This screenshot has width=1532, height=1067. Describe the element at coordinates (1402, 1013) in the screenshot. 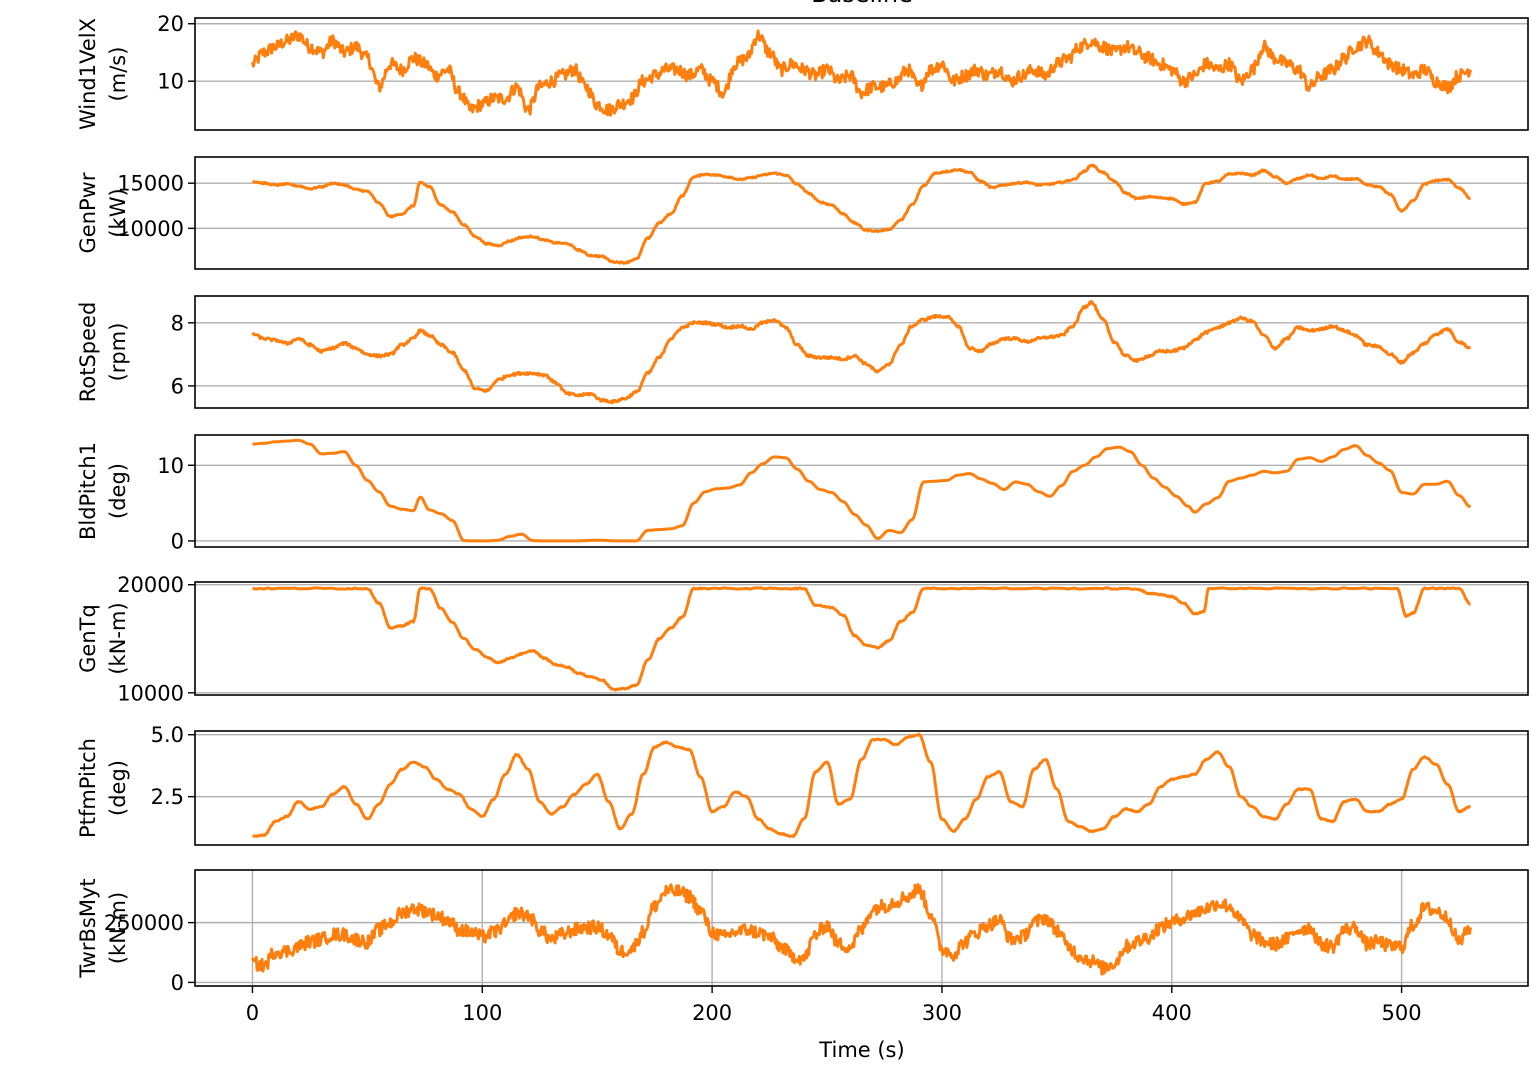

I see `x-tick-label: 500` at that location.